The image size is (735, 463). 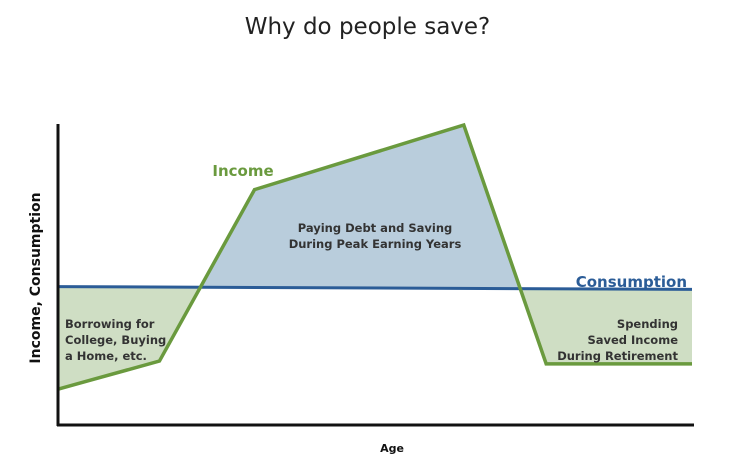 I want to click on annotation-borrowing: Borrowing for College, Buying a Home, etc., so click(x=115, y=340).